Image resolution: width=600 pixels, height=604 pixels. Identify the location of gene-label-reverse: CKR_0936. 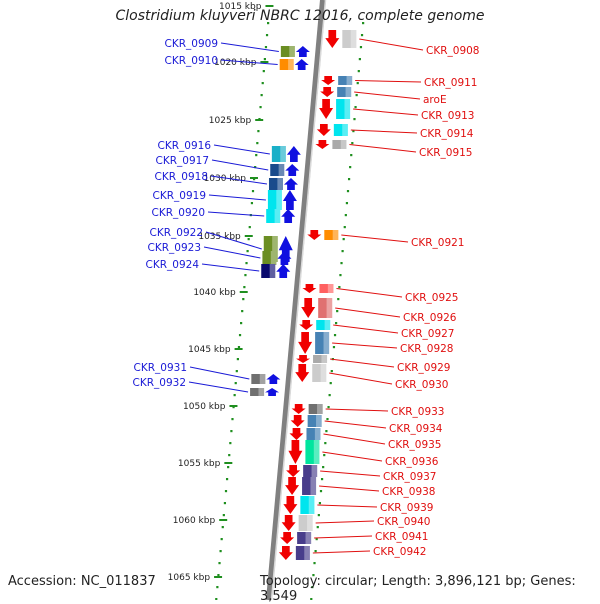
(412, 462).